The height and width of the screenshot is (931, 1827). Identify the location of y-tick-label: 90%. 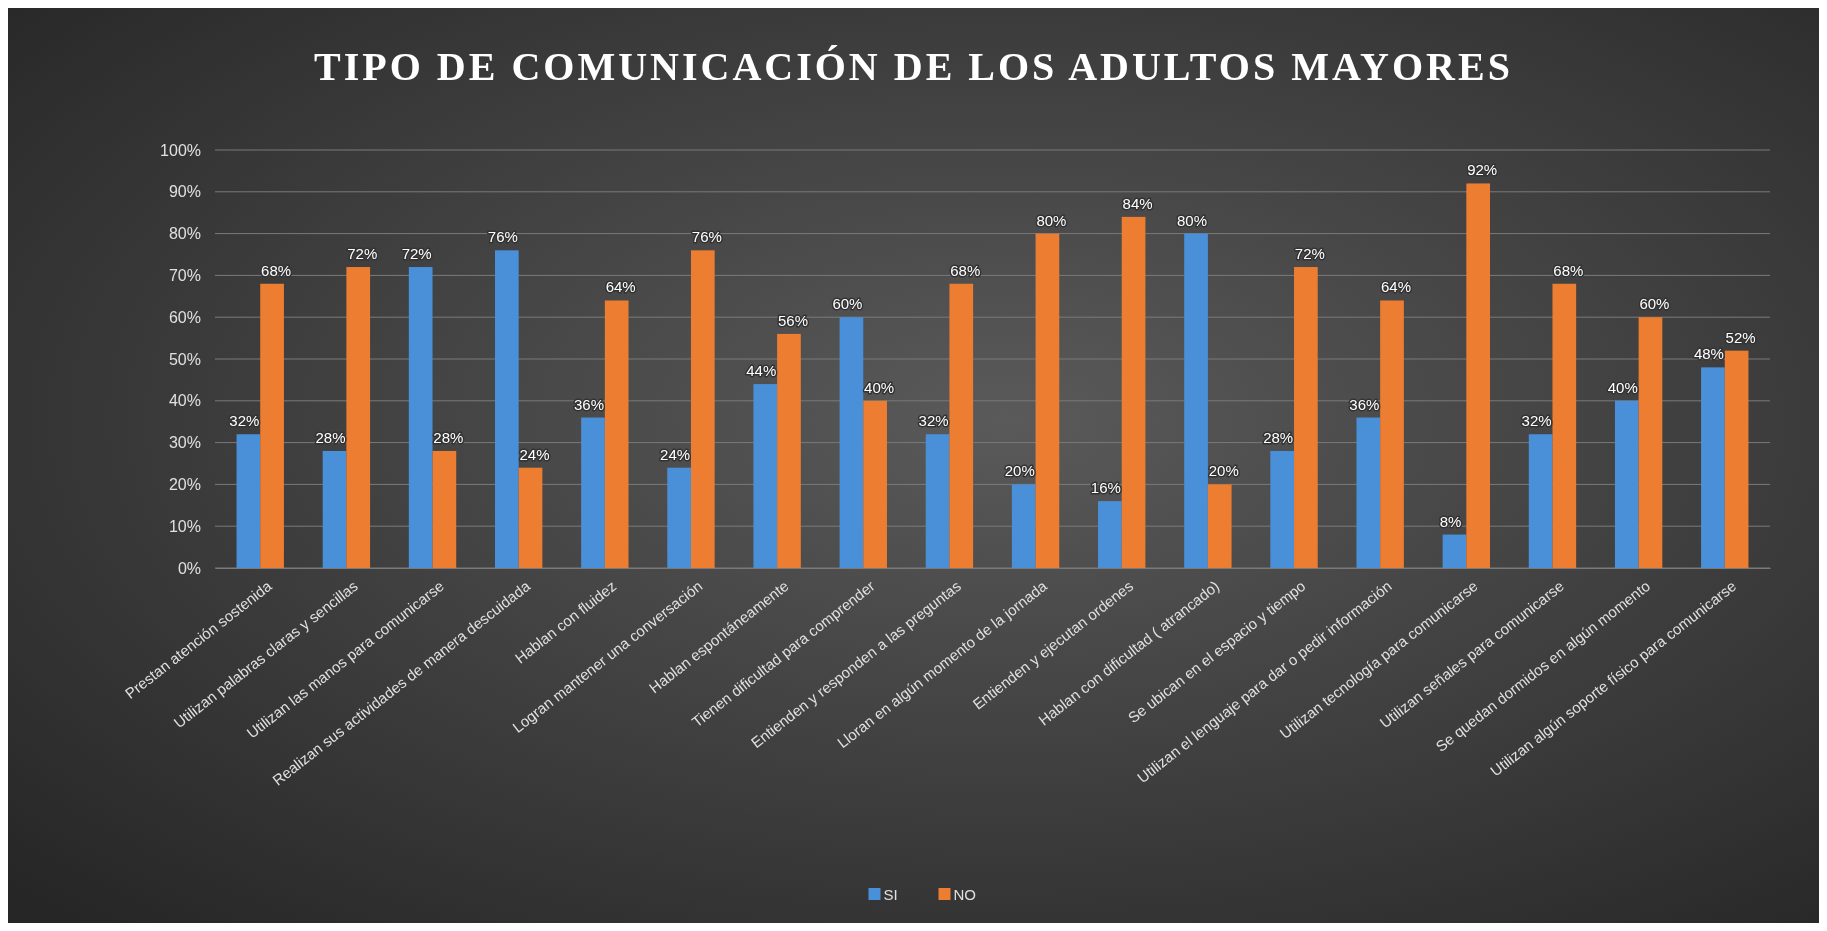
(184, 192).